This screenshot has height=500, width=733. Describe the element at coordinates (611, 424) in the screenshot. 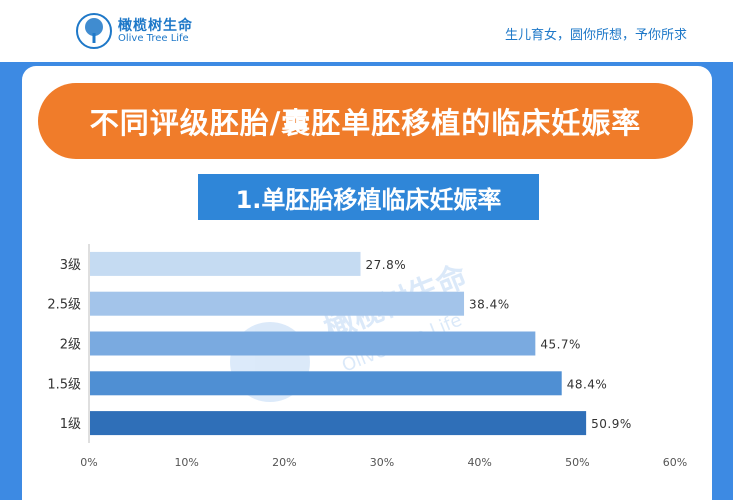

I see `data-label: 50.9%` at that location.